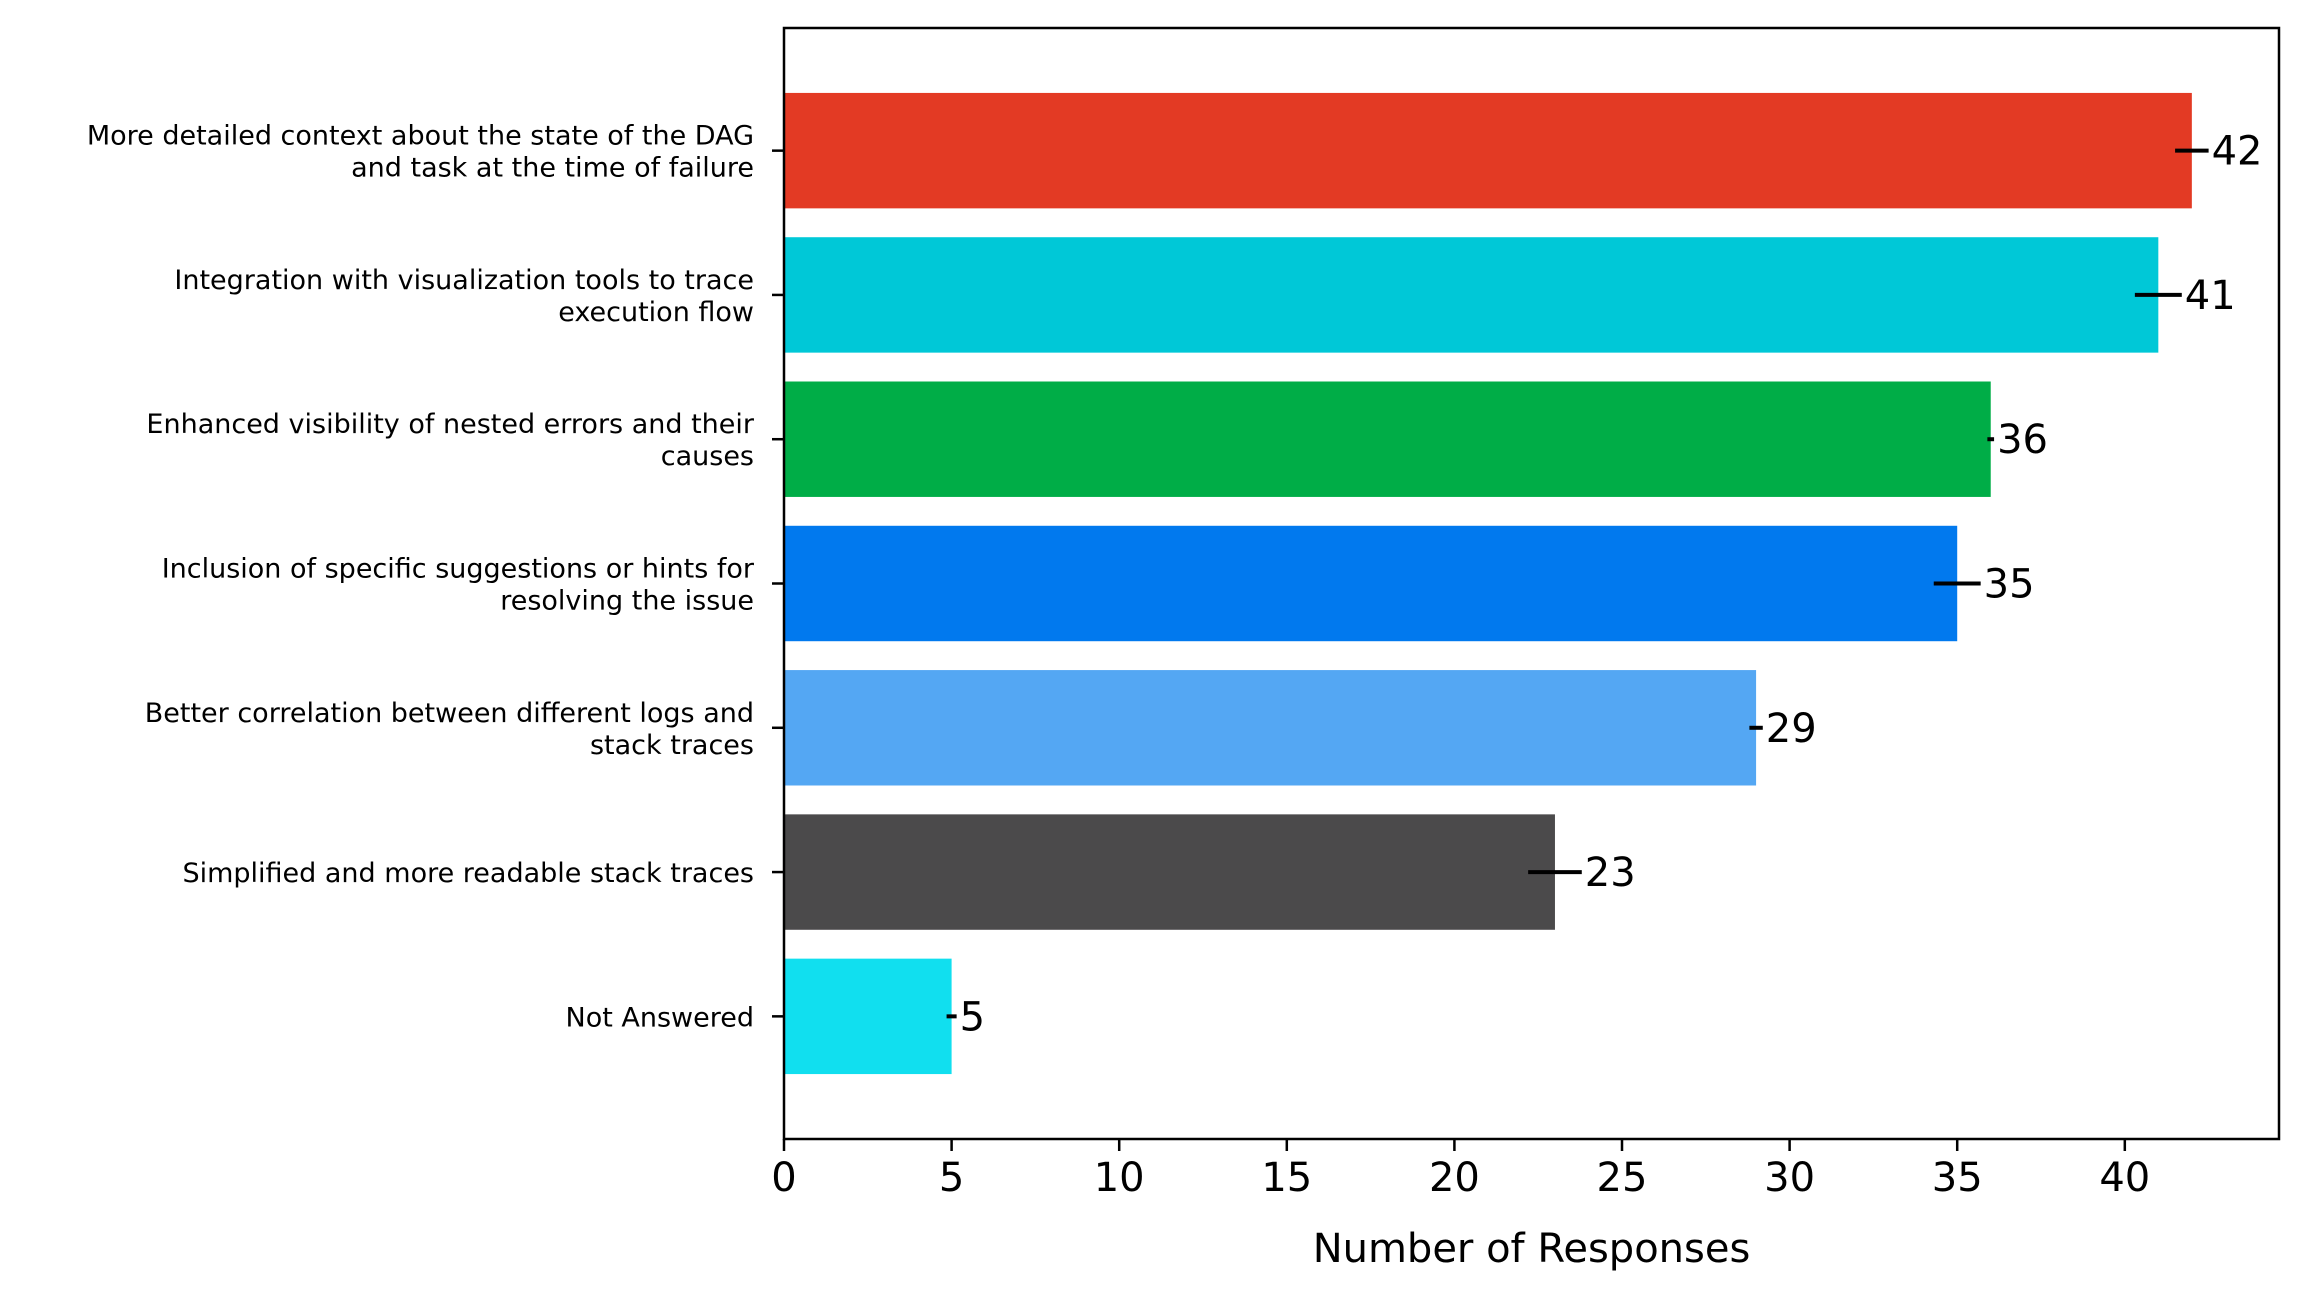 This screenshot has width=2297, height=1303. Describe the element at coordinates (951, 1178) in the screenshot. I see `x-tick-label: 5` at that location.